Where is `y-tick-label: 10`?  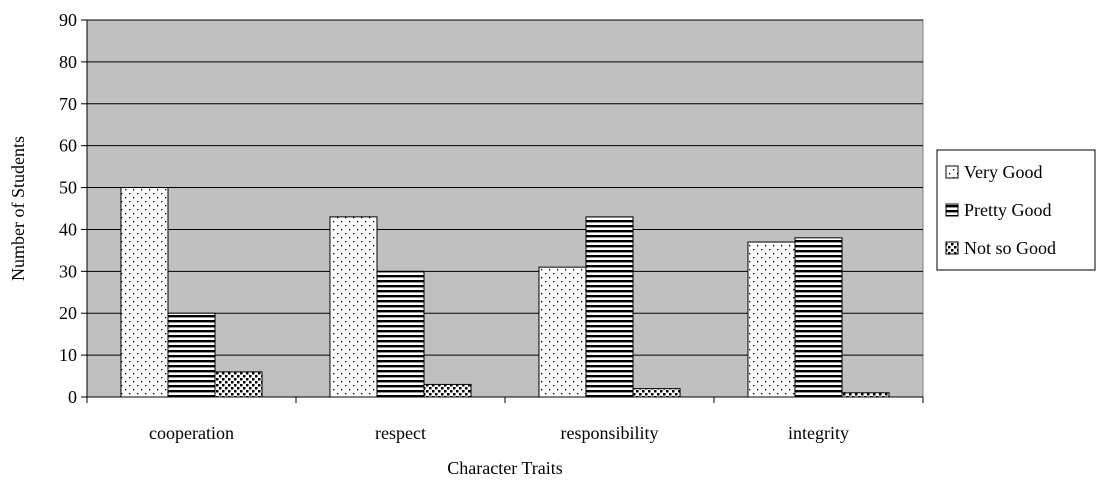 y-tick-label: 10 is located at coordinates (68, 355).